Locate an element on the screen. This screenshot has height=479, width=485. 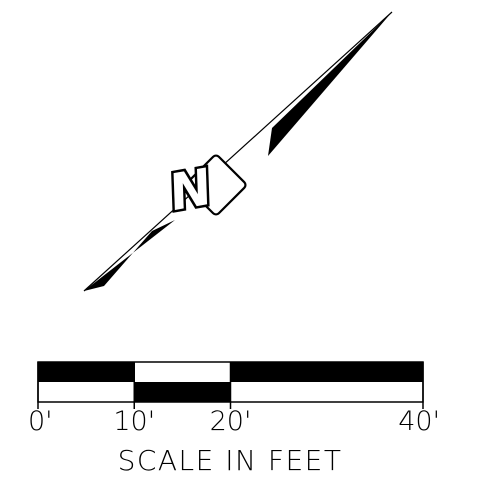
scale-segment-1-top is located at coordinates (182, 372).